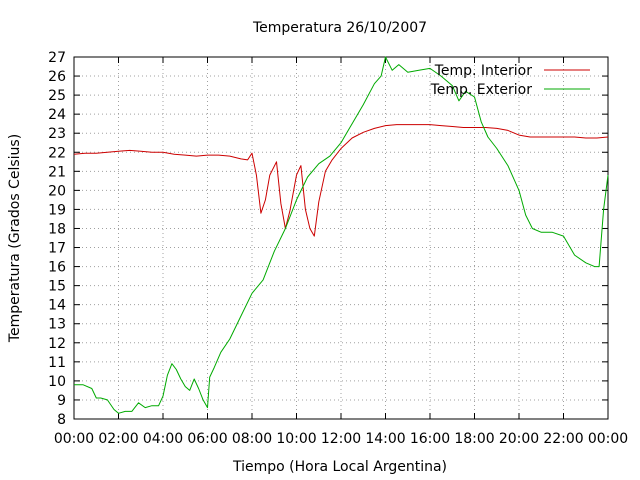 The height and width of the screenshot is (480, 640). I want to click on chart-title: Temperatura 26/10/2007, so click(339, 28).